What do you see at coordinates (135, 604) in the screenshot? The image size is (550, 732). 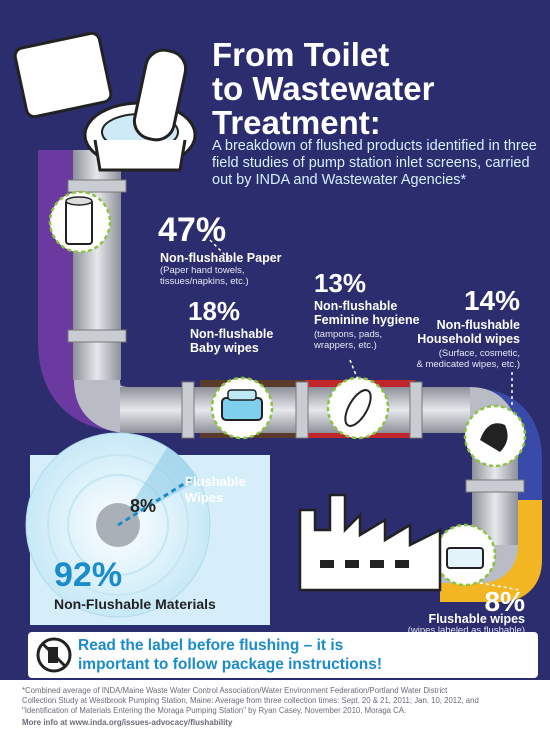 I see `pie-nonflushable-label: Non-Flushable Materials` at bounding box center [135, 604].